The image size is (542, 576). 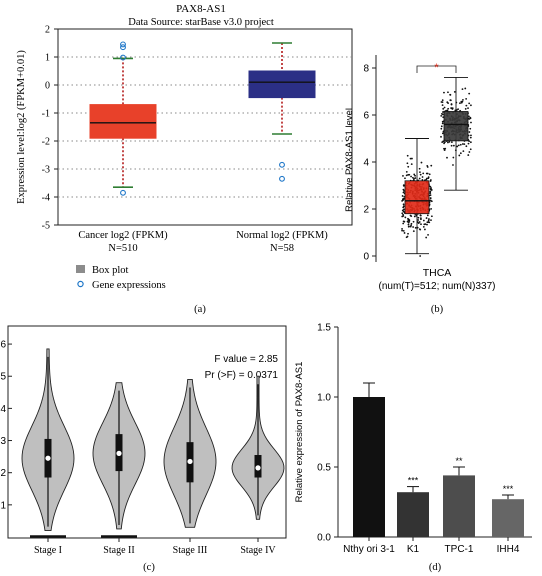 I want to click on panel-a-box, so click(x=123, y=121).